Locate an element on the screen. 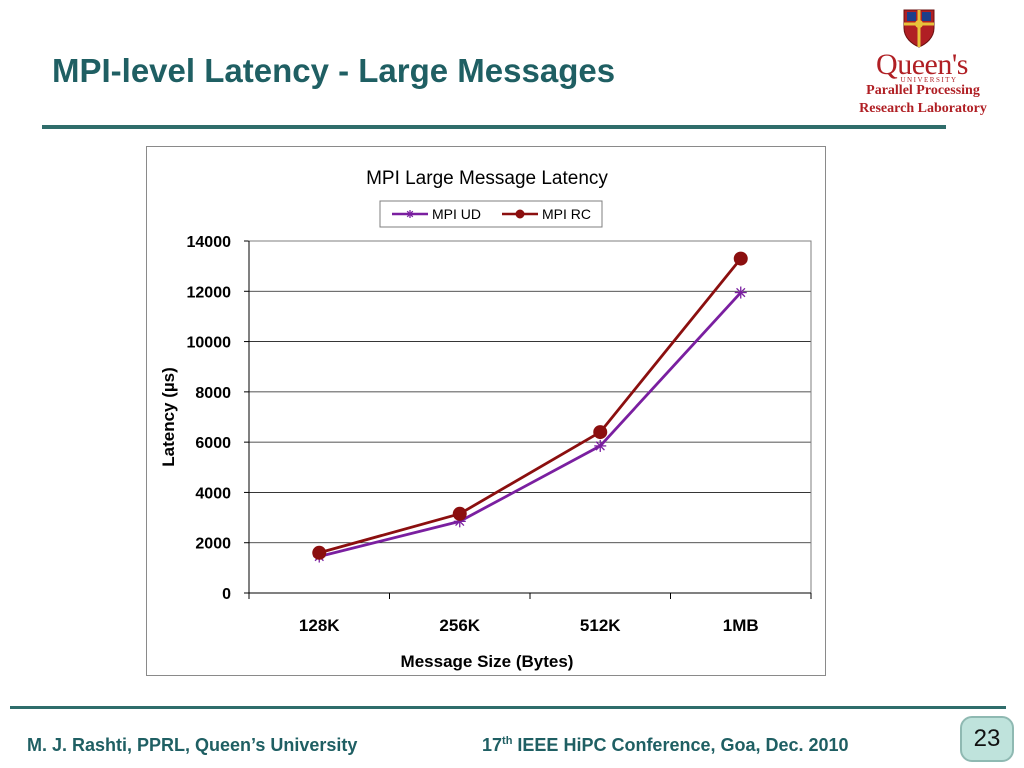 This screenshot has width=1024, height=768. footer-author: M. J. Rashti, PPRL, Queen’s University is located at coordinates (192, 745).